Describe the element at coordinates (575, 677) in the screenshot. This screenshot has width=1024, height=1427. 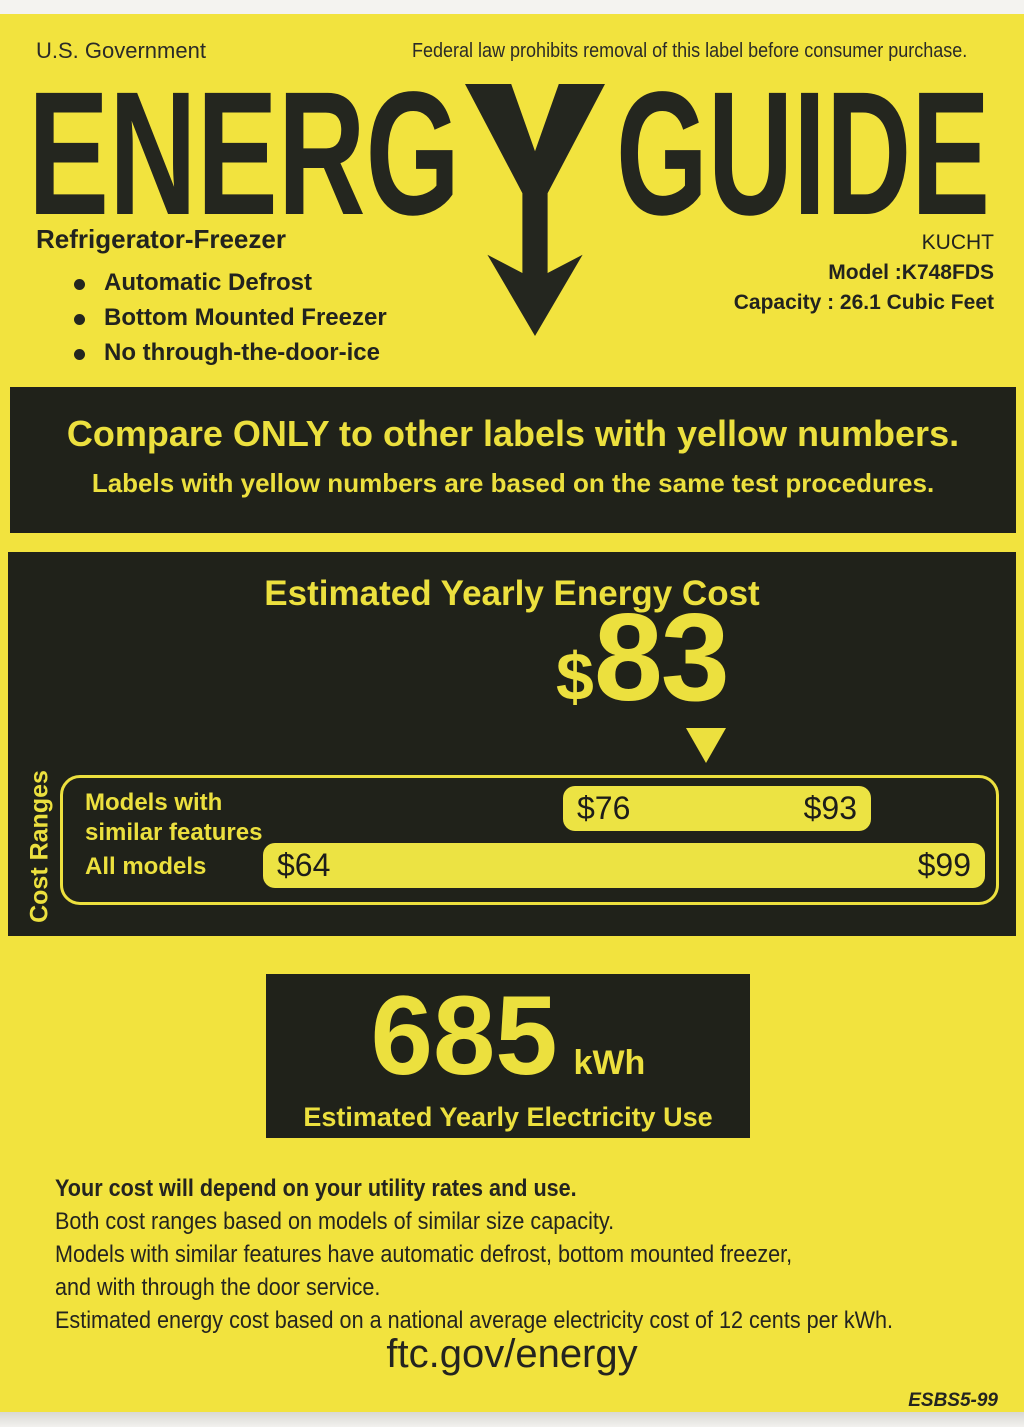
I see `currency-symbol: $` at that location.